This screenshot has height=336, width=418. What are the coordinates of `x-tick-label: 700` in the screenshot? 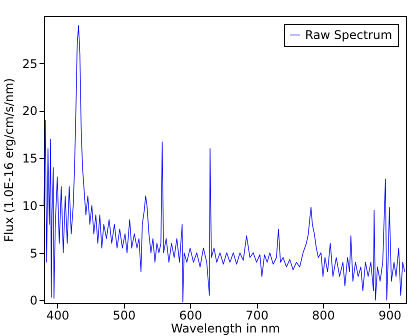 It's located at (257, 315).